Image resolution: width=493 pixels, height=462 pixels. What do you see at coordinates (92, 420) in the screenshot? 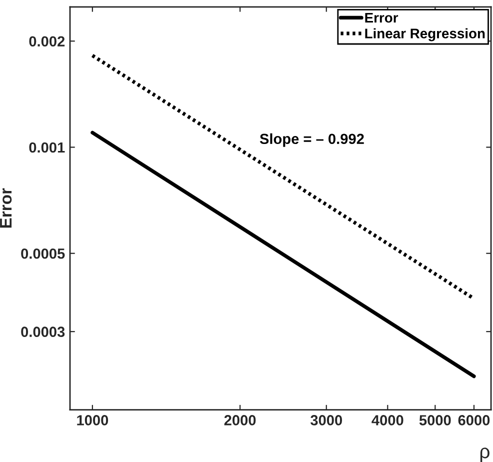
I see `x-tick-label: 1000` at bounding box center [92, 420].